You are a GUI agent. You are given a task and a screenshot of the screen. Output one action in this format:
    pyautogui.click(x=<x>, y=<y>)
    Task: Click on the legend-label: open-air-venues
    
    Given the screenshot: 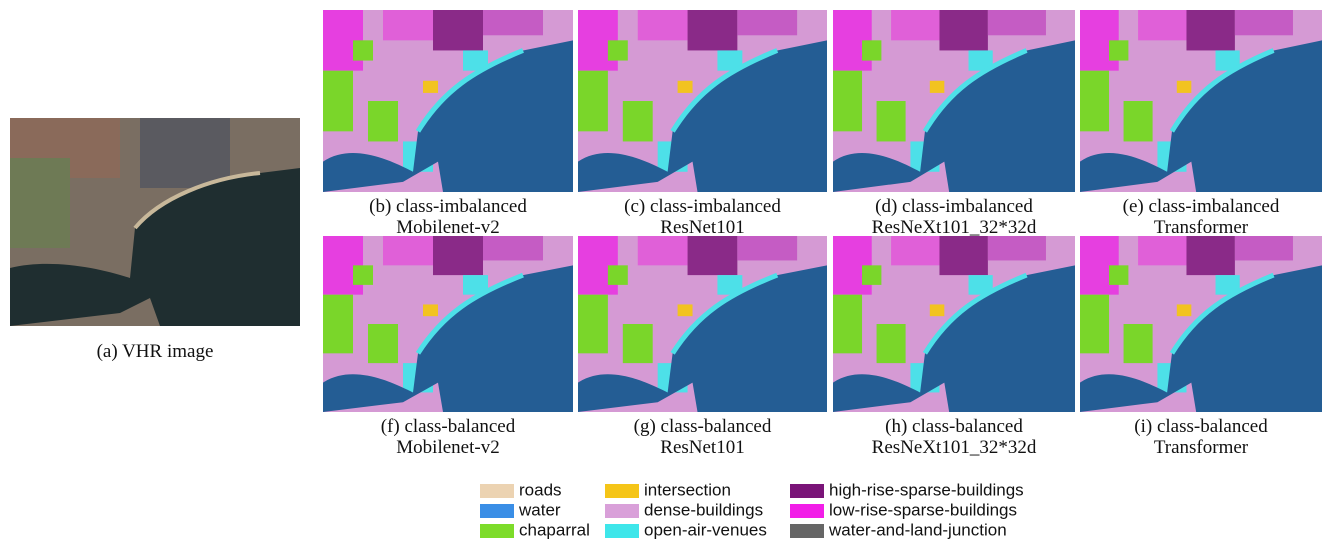 What is the action you would take?
    pyautogui.click(x=705, y=529)
    